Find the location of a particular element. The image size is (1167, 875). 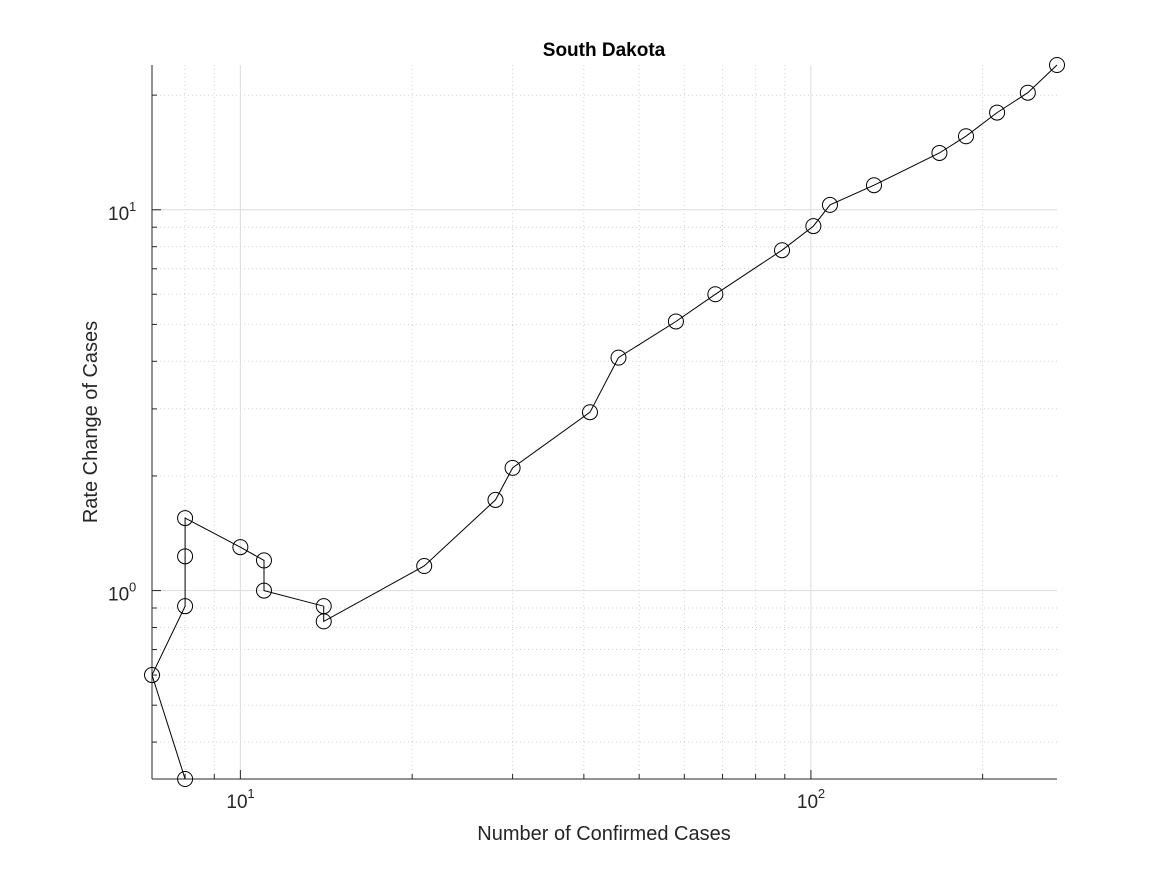

x-tick-exponent: 1 is located at coordinates (250, 793).